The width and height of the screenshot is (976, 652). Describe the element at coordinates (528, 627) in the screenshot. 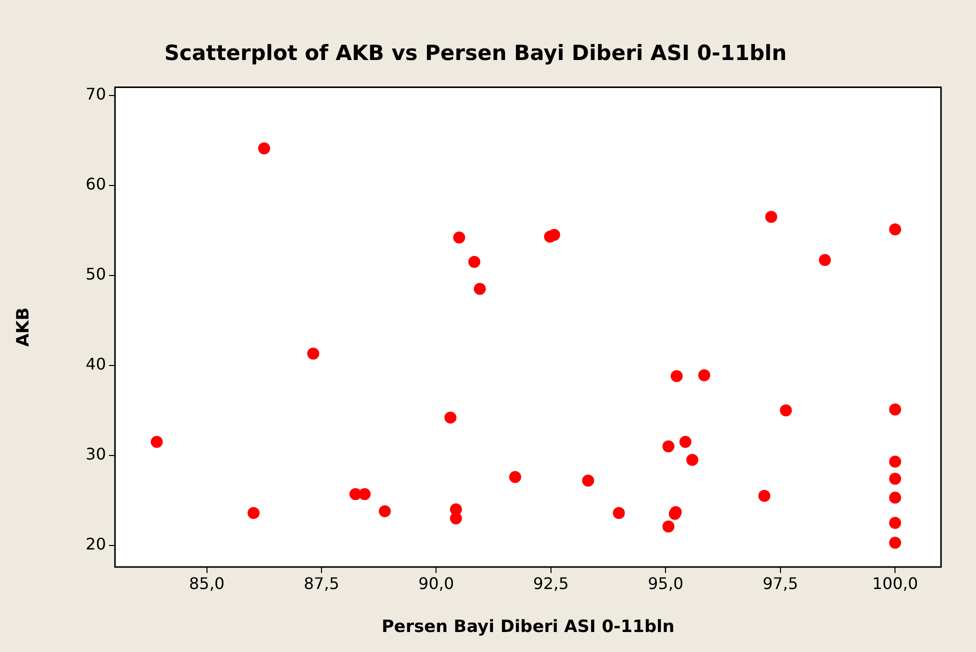

I see `x-axis-title: Persen Bayi Diberi ASI 0-11bln` at that location.